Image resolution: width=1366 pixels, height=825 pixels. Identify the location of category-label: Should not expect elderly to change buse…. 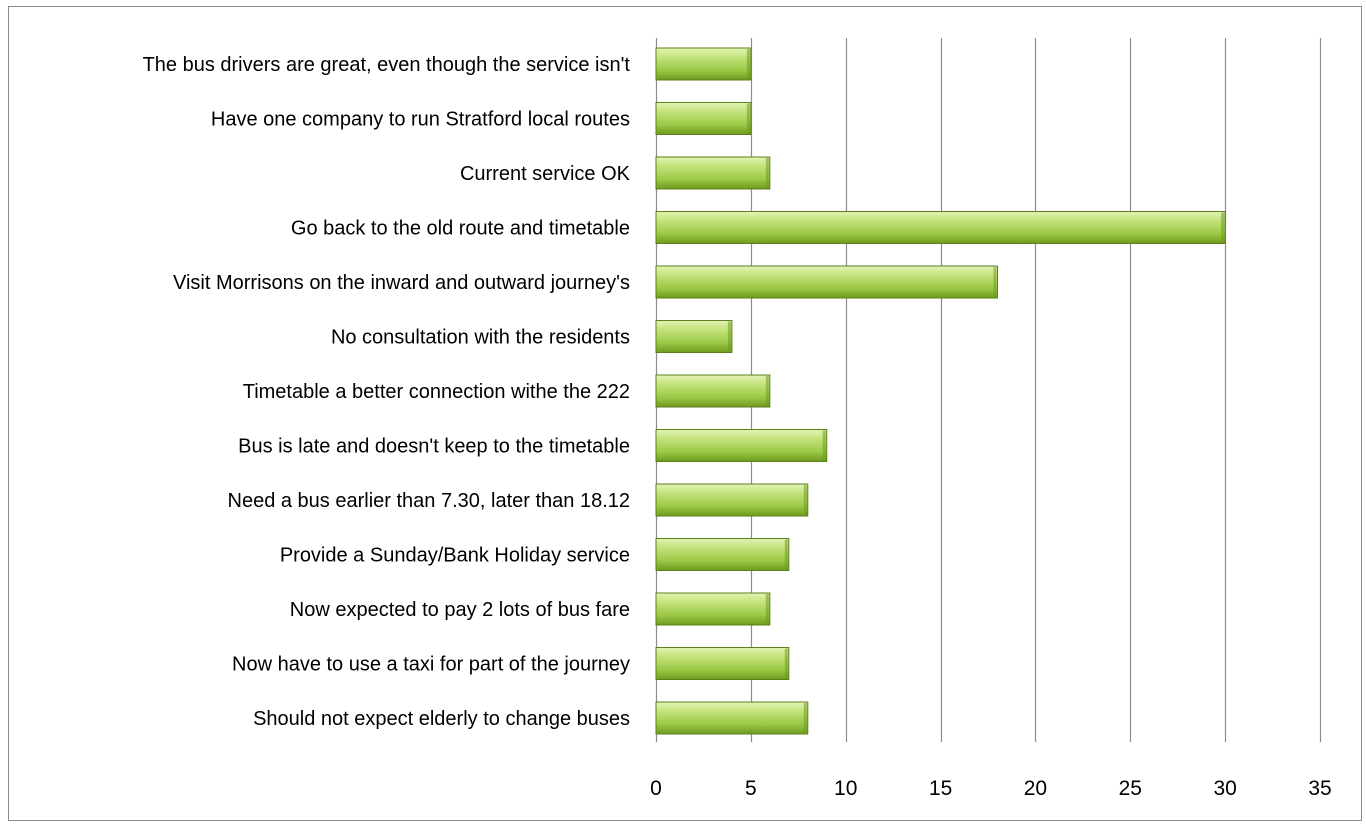
(441, 719).